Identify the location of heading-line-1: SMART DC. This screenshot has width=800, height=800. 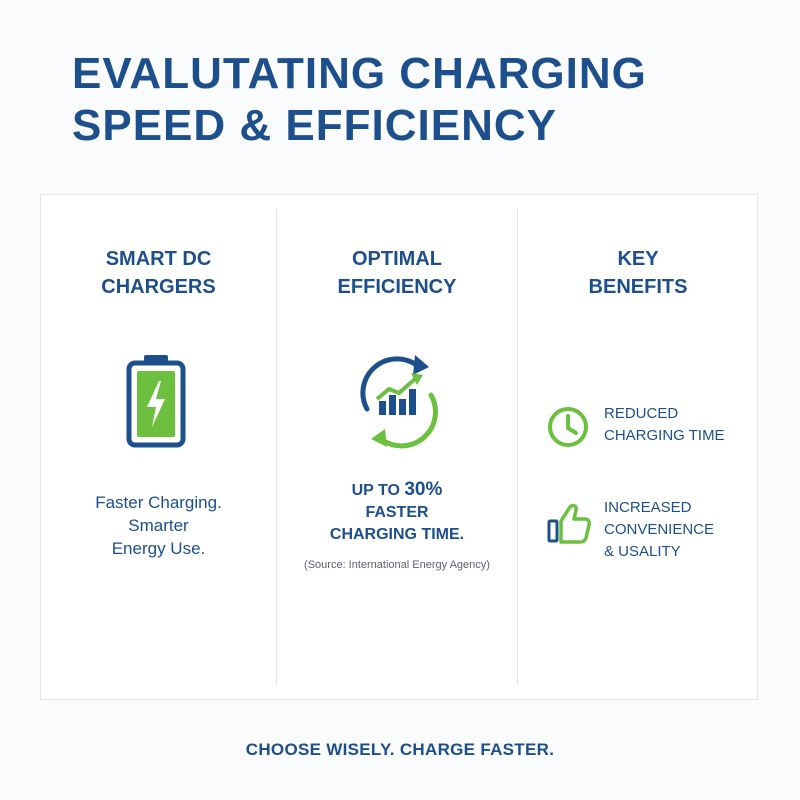
(158, 259).